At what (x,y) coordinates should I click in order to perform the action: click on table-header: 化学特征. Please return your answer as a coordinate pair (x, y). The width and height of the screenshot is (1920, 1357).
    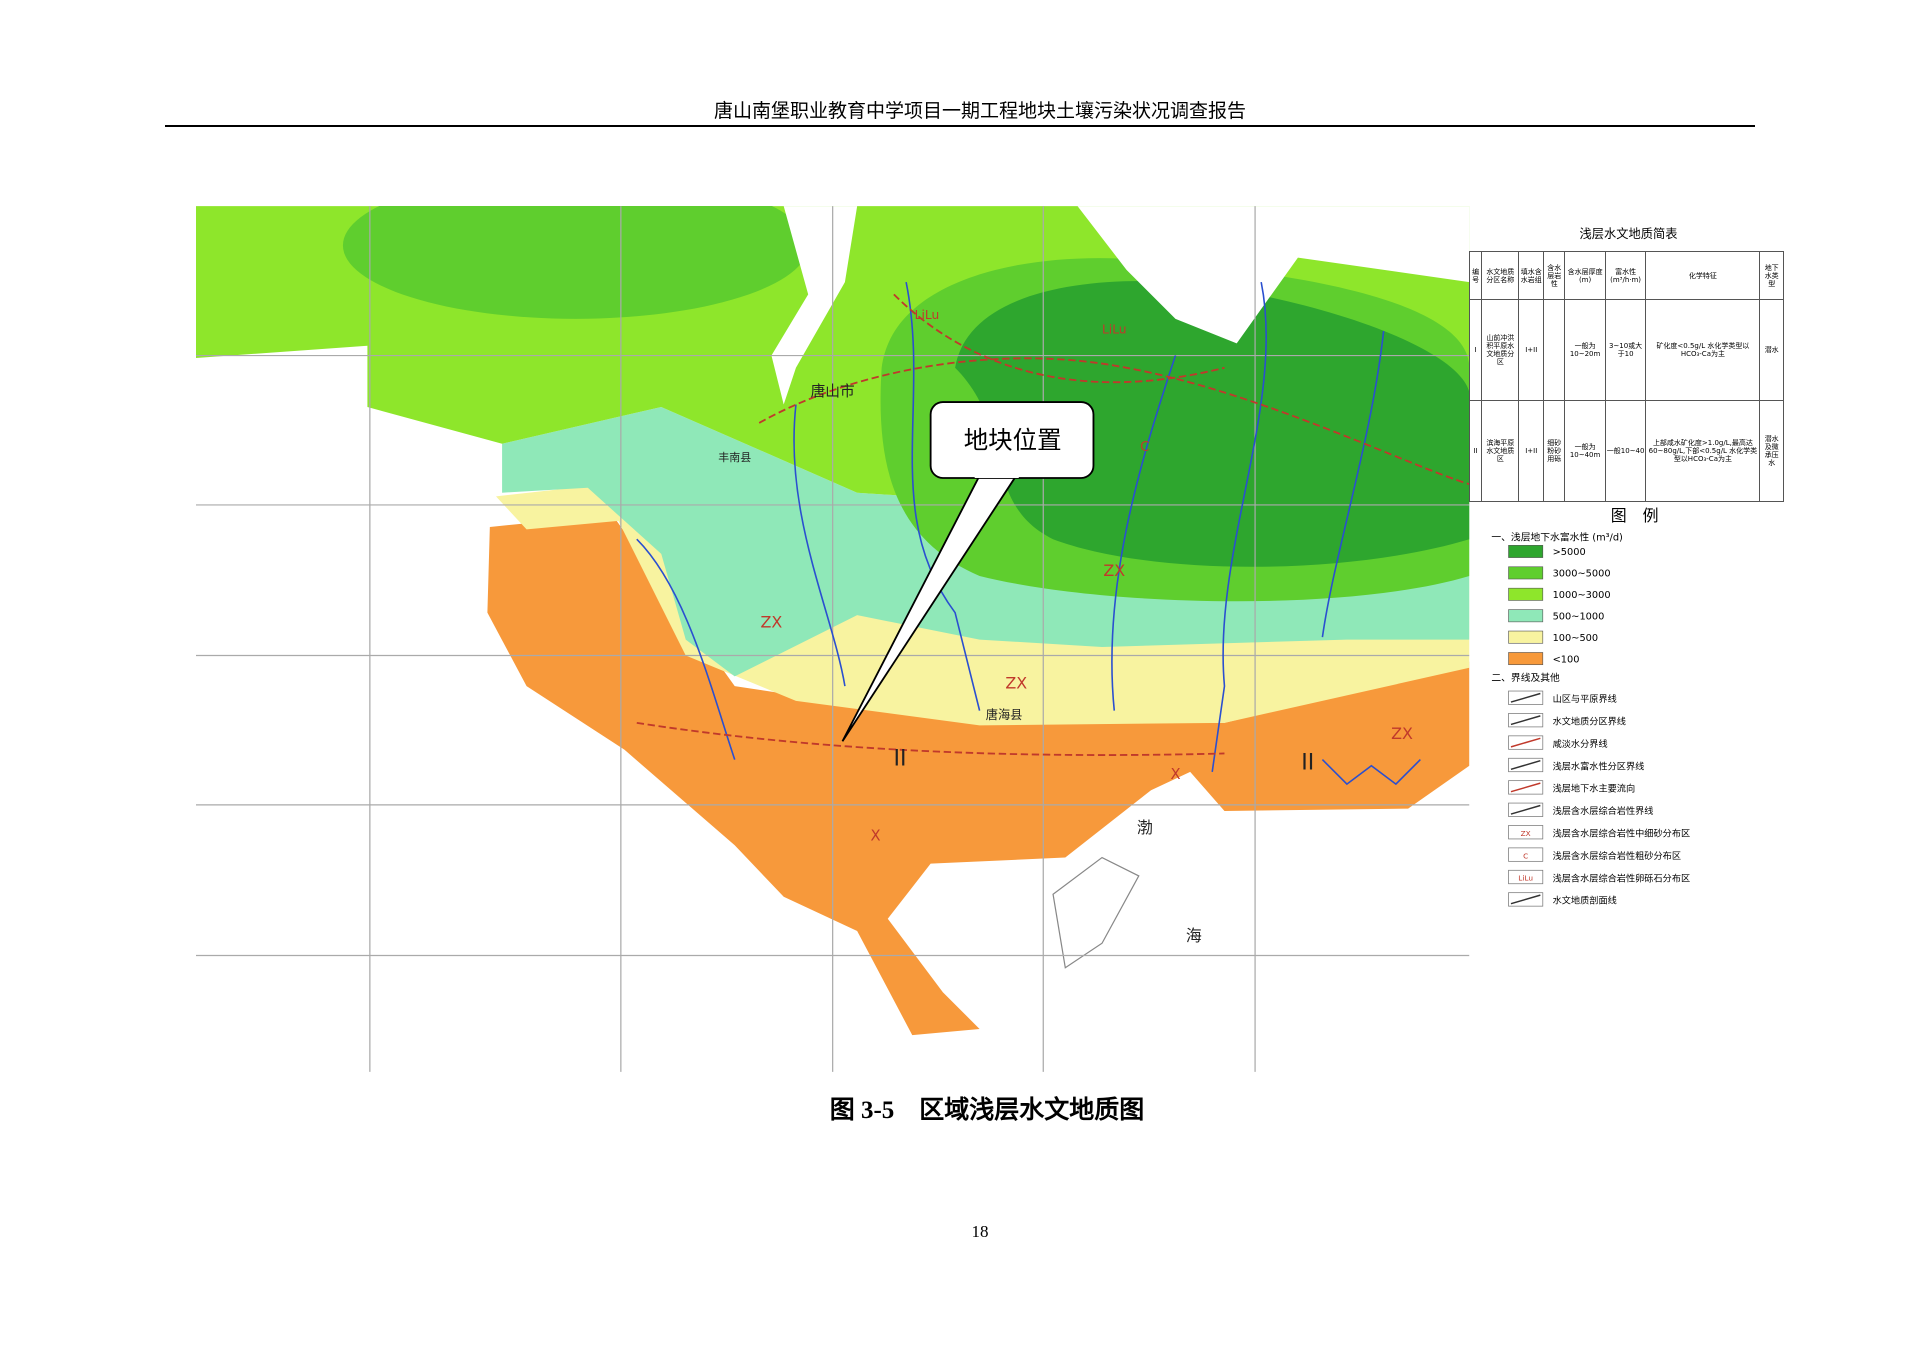
    Looking at the image, I should click on (1703, 275).